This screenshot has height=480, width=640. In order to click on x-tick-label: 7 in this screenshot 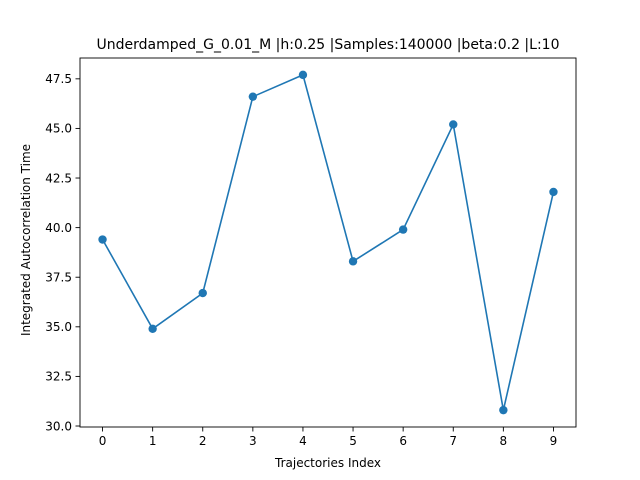, I will do `click(453, 441)`.